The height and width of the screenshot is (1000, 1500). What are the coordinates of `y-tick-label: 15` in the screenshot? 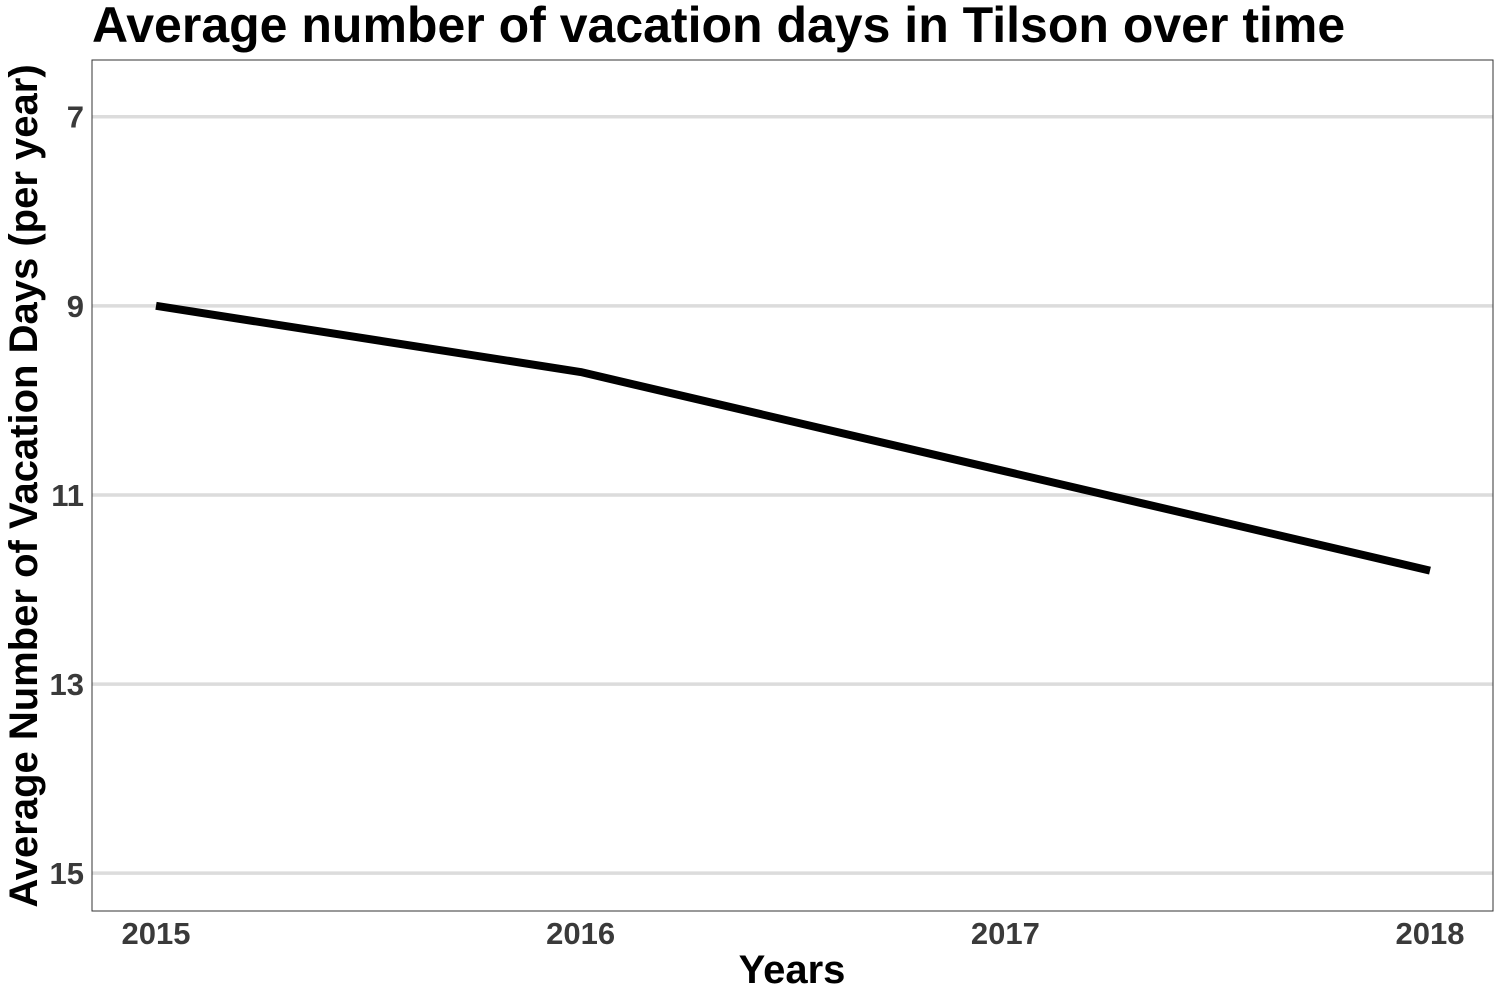 It's located at (67, 873).